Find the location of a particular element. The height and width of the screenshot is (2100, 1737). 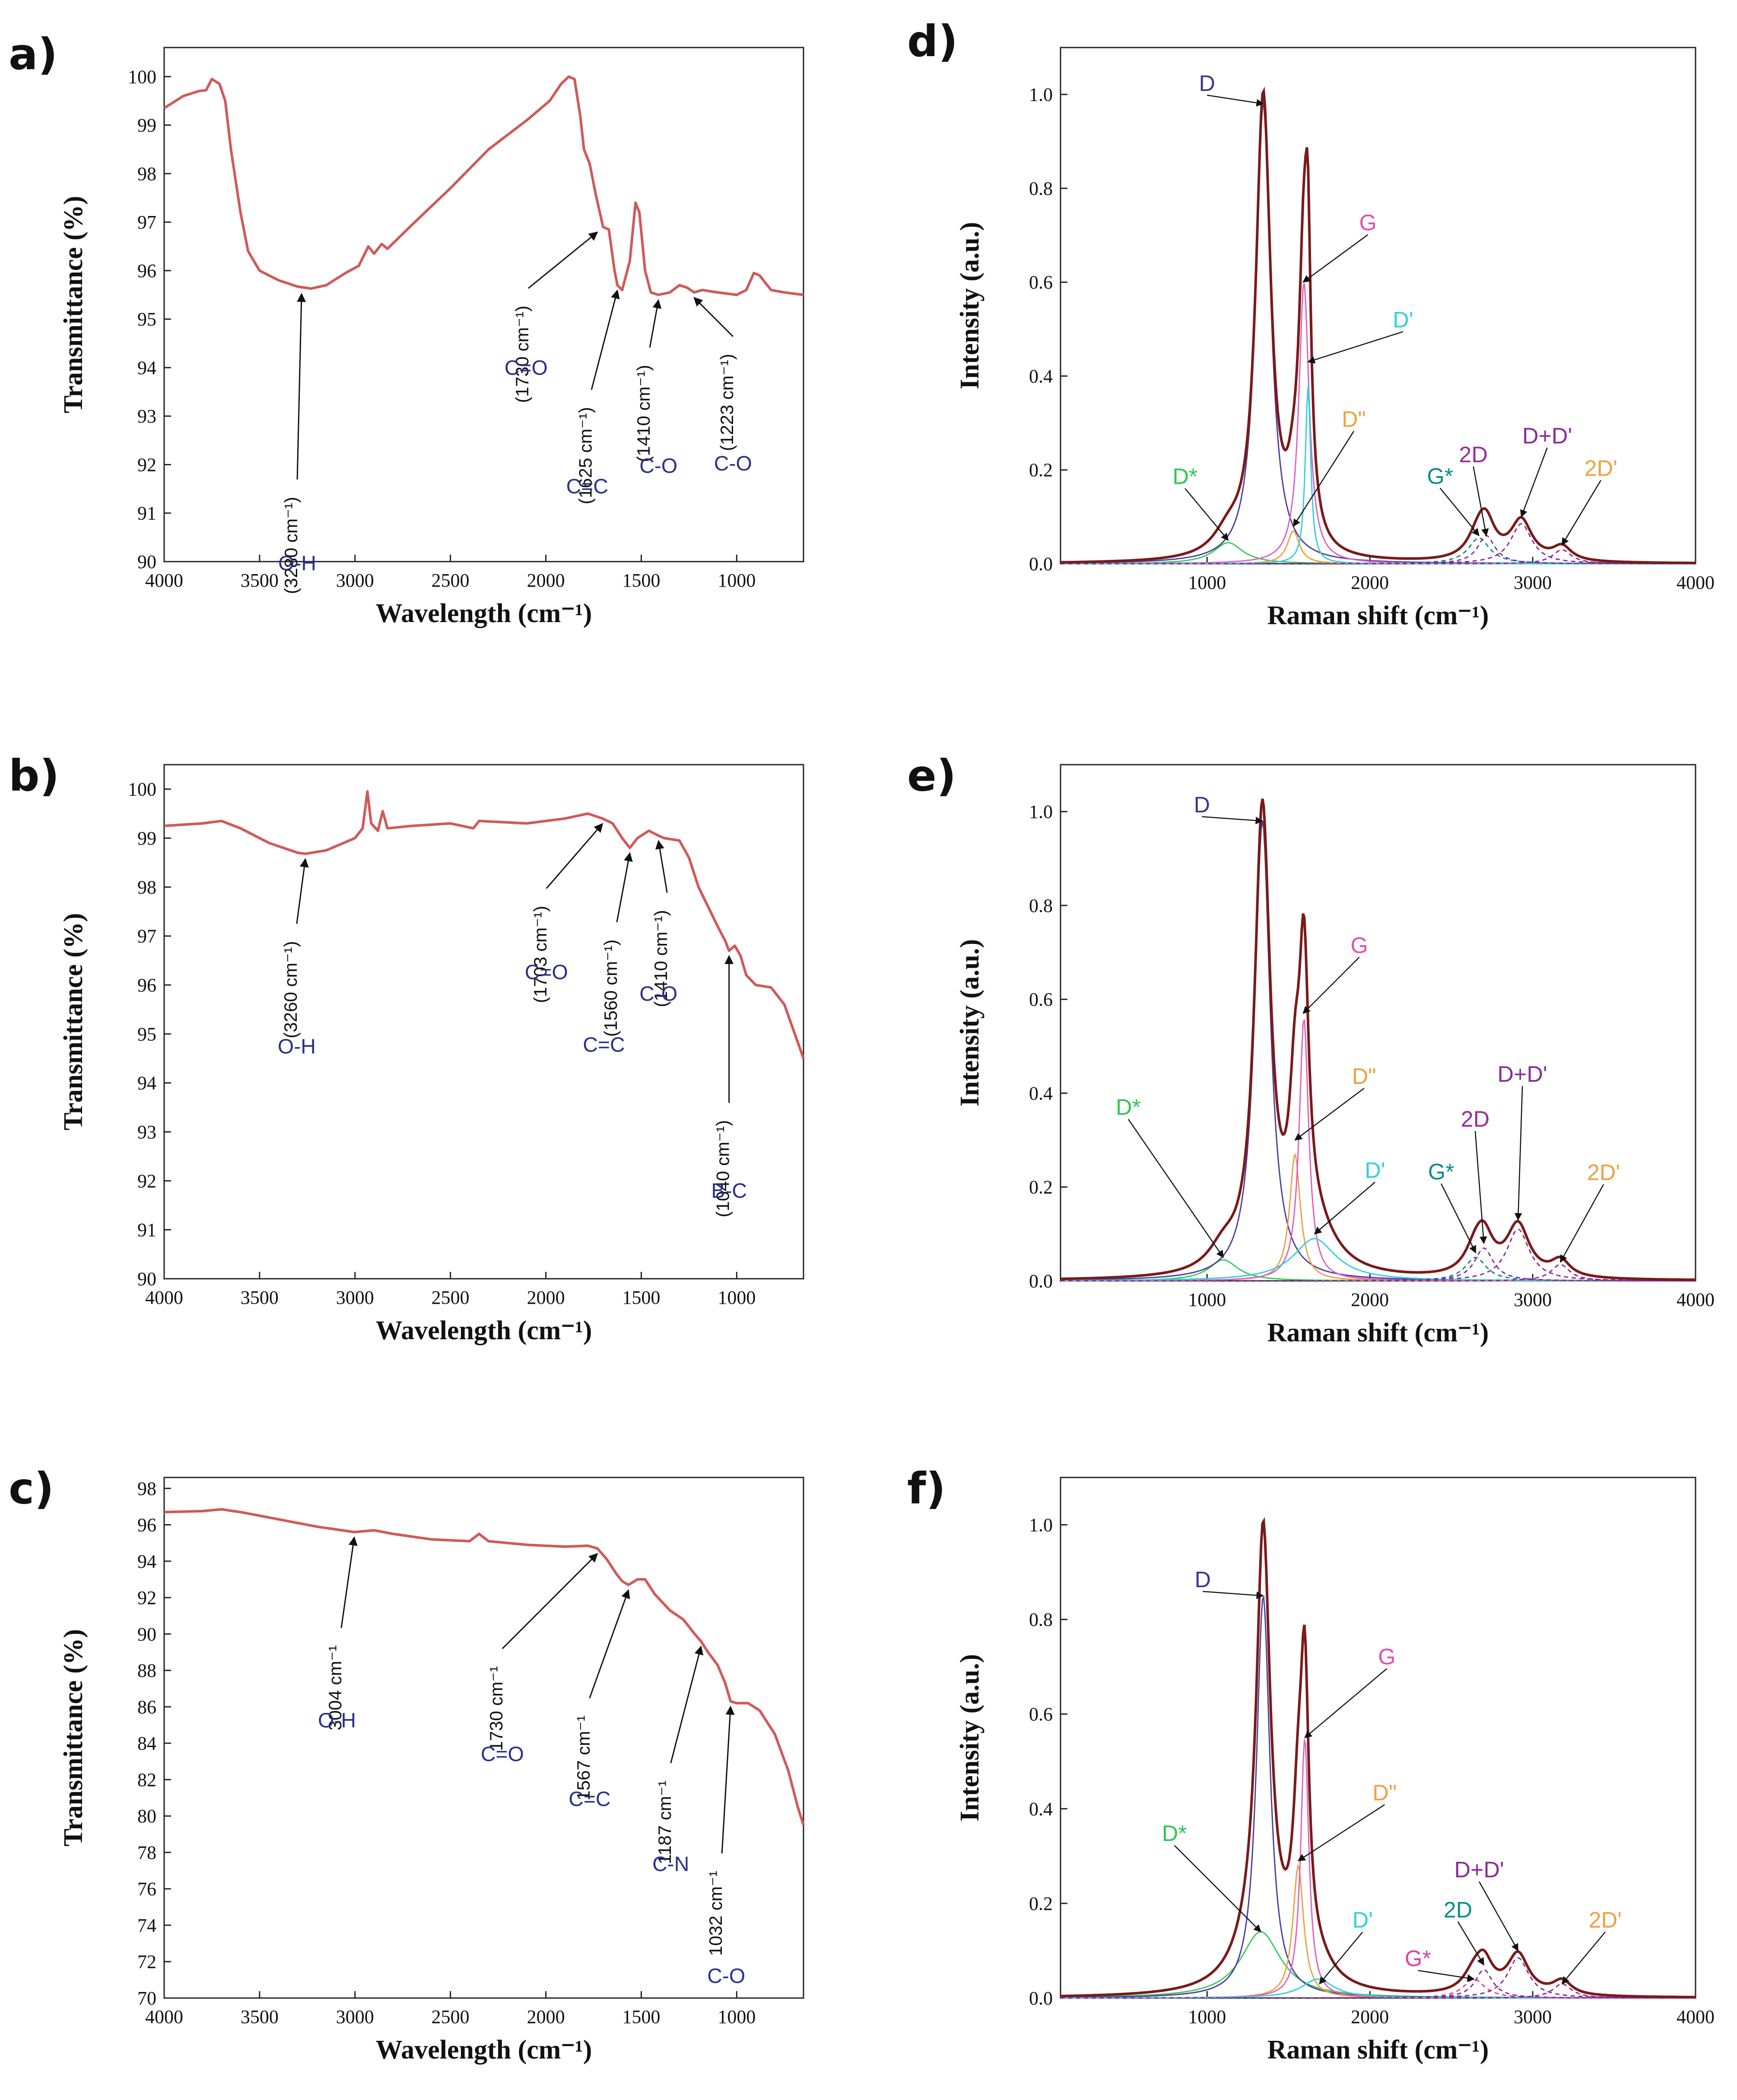

annotation-wavenumber: (1040 cm⁻¹) is located at coordinates (723, 1168).